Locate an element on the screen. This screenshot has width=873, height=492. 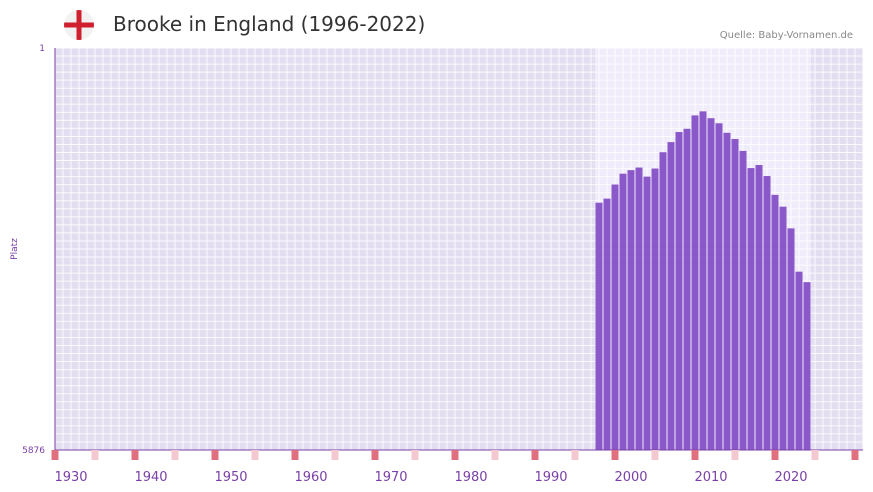
chart-title: Brooke in England (1996-2022) is located at coordinates (269, 24).